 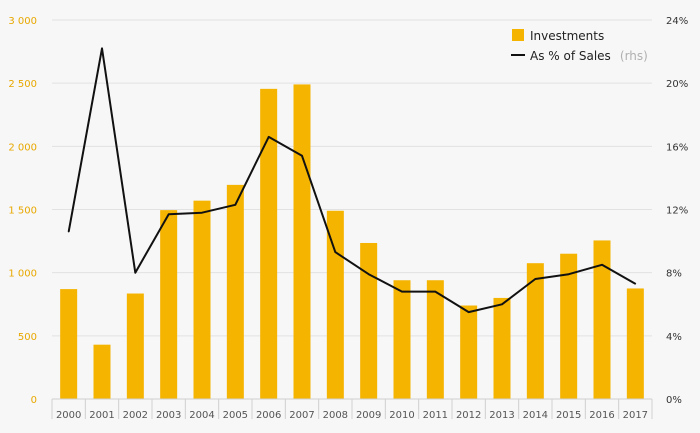 What do you see at coordinates (368, 274) in the screenshot?
I see `line-point-2009` at bounding box center [368, 274].